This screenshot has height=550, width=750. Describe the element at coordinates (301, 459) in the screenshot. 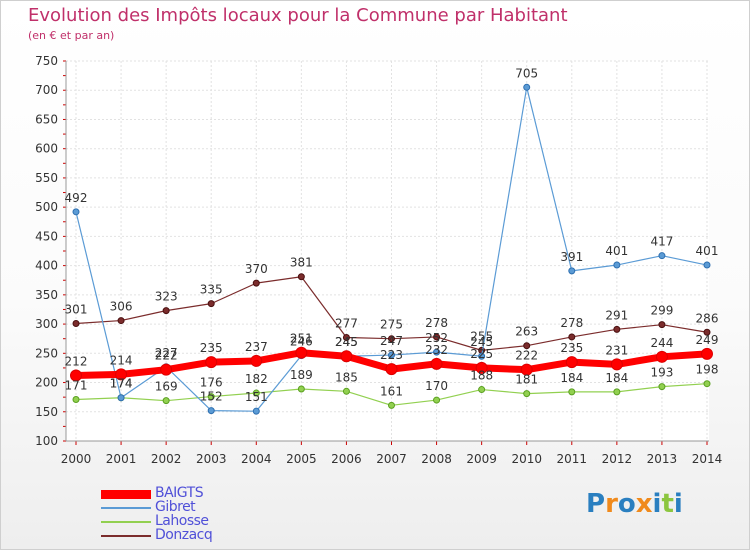

I see `x-tick-label: 2005` at that location.